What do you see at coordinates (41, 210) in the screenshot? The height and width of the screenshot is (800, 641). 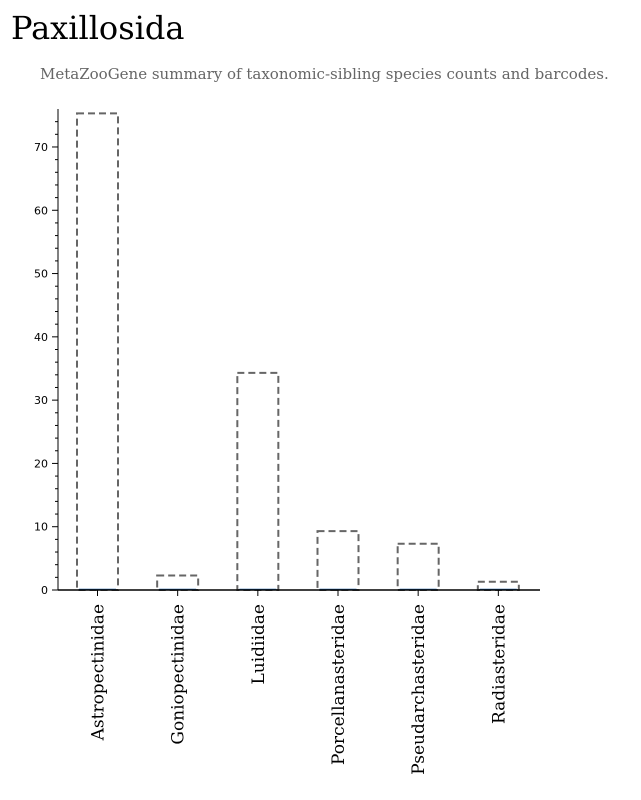 I see `y-tick-label: 60` at bounding box center [41, 210].